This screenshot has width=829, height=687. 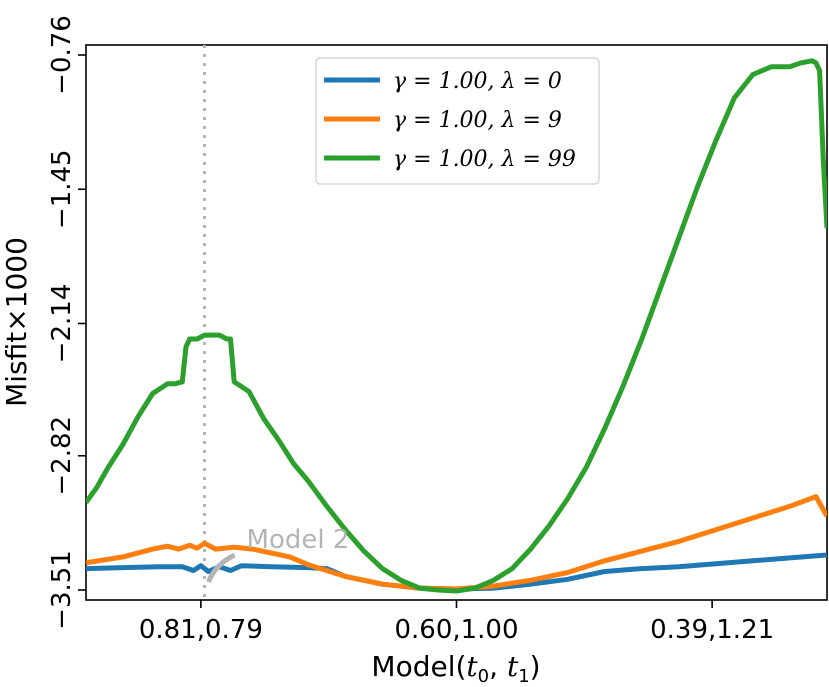 I want to click on y-axis: −3.51 −2.82 −2.14 −1.45 −0.76, so click(x=66, y=322).